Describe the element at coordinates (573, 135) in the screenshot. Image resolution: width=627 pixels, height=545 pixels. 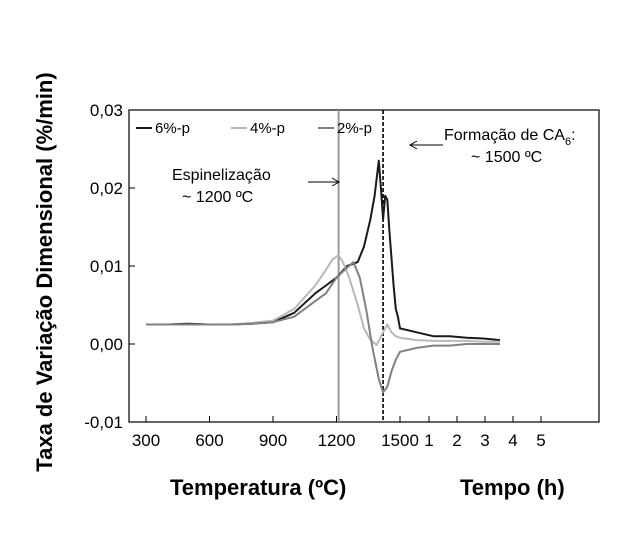
I see `annotation-ca6-suffix: :` at that location.